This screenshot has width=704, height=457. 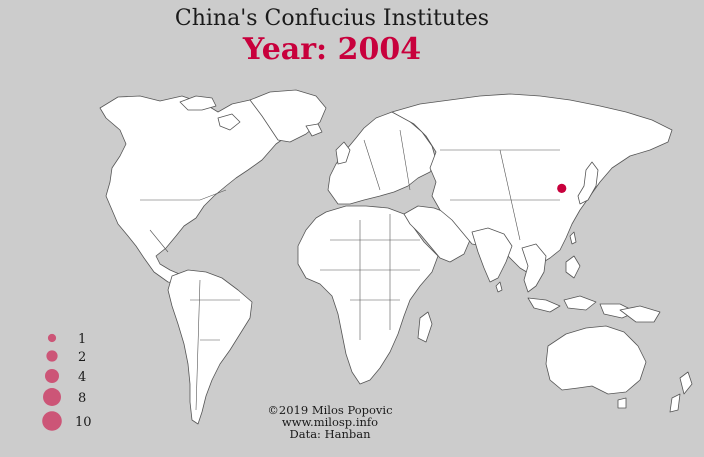 I want to click on institute-markers, so click(x=562, y=188).